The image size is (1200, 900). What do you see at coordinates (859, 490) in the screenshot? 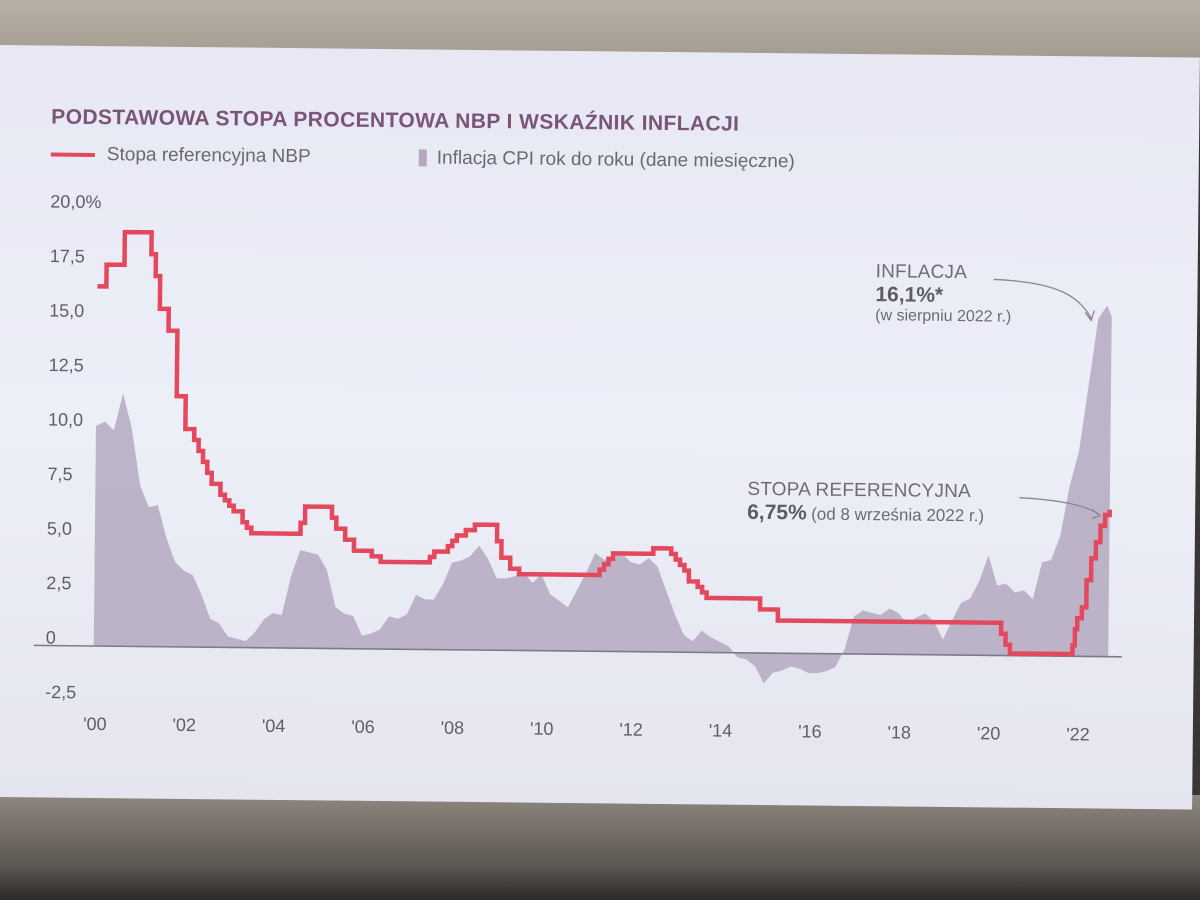
I see `annotation-rate-head: STOPA REFERENCYJNA` at bounding box center [859, 490].